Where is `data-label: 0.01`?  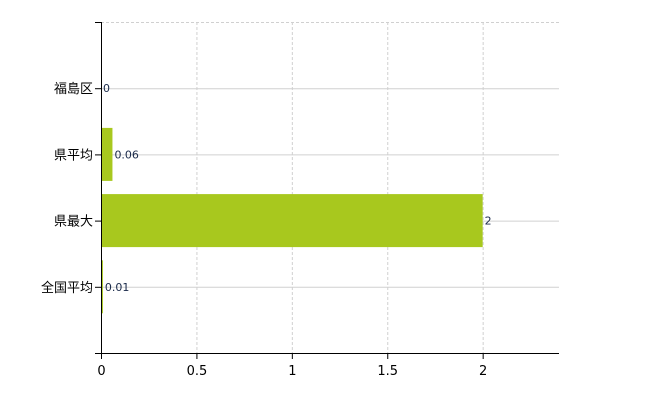 data-label: 0.01 is located at coordinates (117, 287).